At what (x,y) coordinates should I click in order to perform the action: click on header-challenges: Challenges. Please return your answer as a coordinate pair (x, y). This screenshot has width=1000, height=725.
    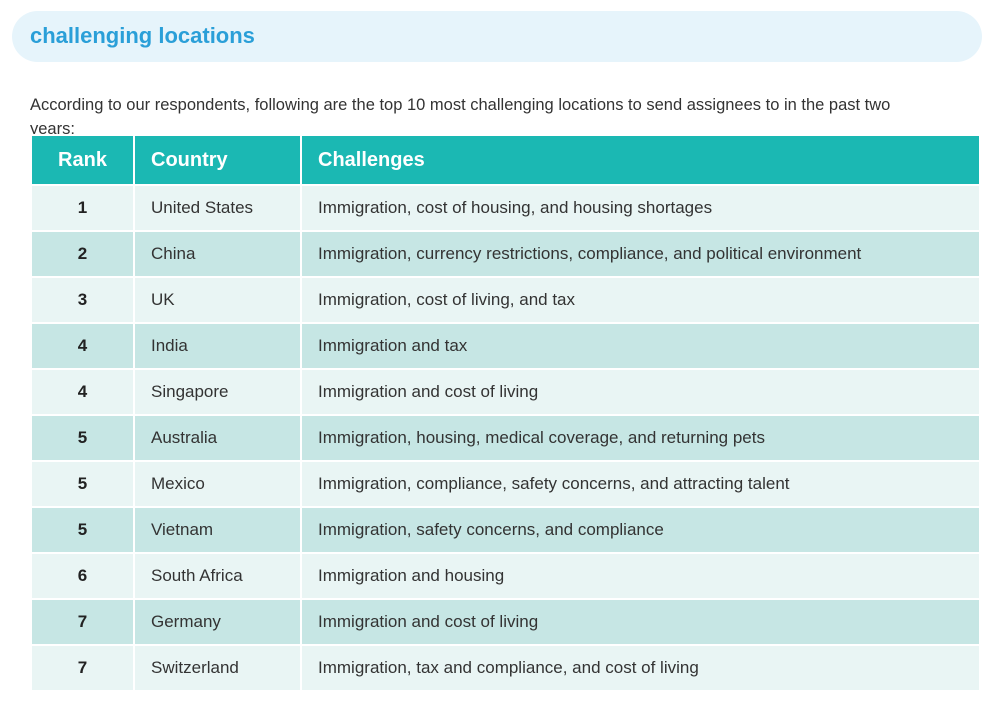
    Looking at the image, I should click on (640, 160).